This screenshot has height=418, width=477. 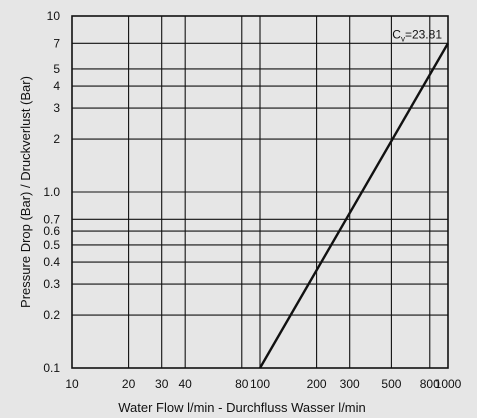 I want to click on x-tick-label: 10, so click(x=72, y=384).